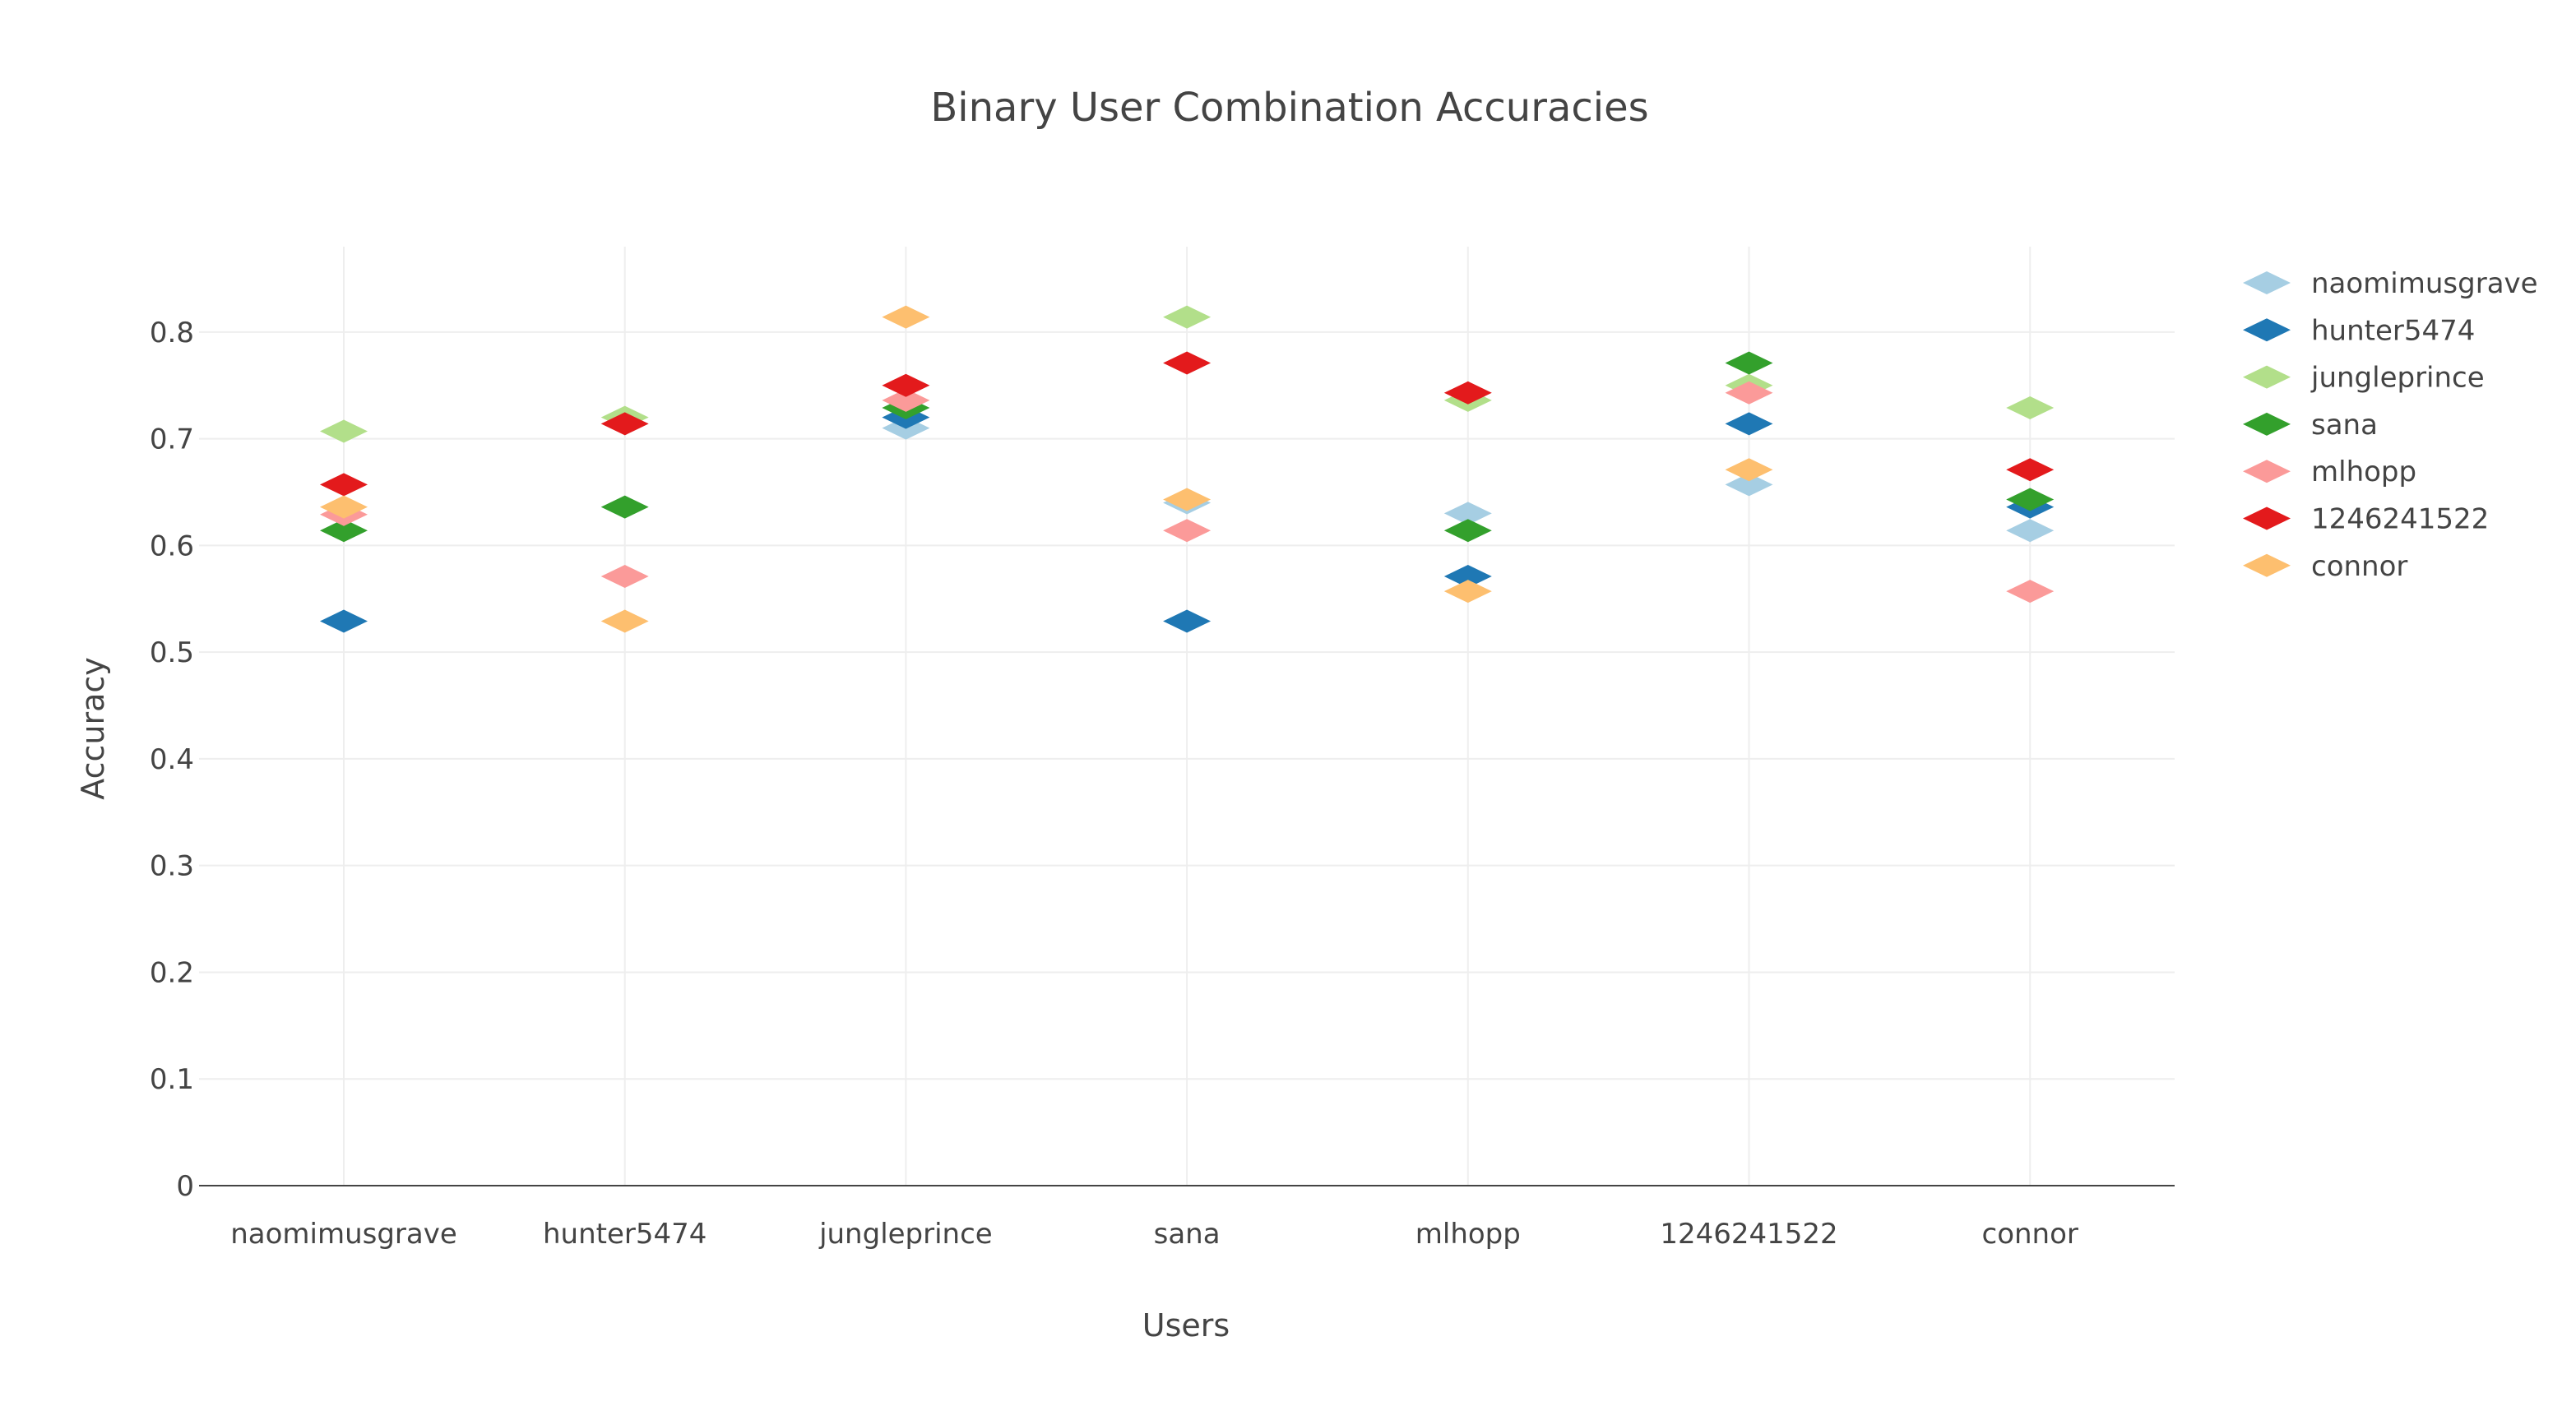 This screenshot has width=2576, height=1406. I want to click on x-tick-label: connor, so click(2030, 1234).